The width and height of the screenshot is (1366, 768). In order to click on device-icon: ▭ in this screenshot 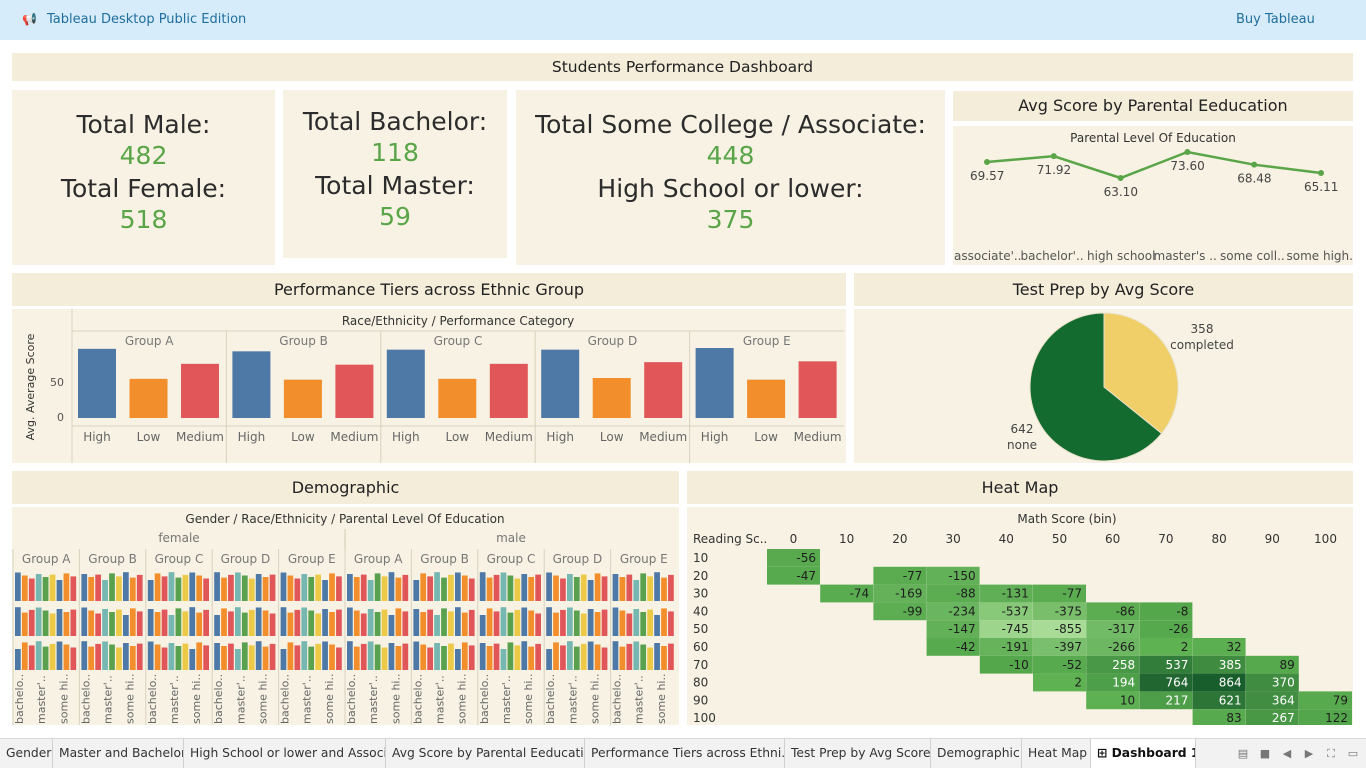, I will do `click(1353, 753)`.